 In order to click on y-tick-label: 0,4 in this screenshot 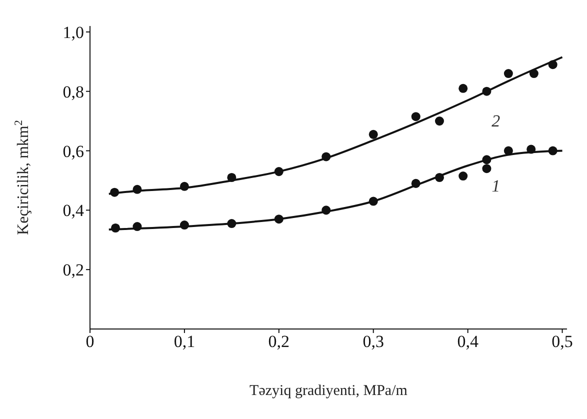, I will do `click(73, 210)`.